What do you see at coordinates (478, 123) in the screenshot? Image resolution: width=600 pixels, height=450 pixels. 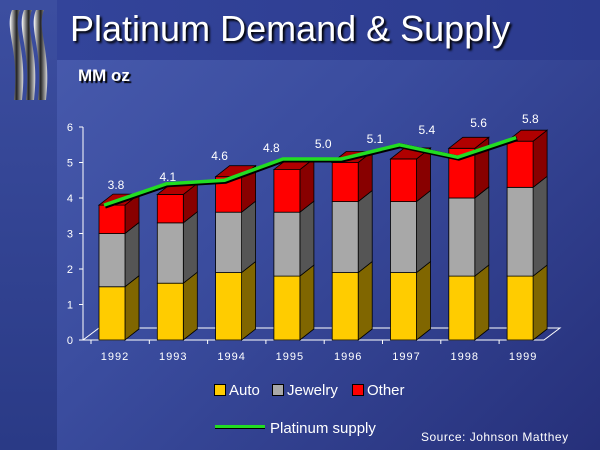 I see `data-label: 5.6` at bounding box center [478, 123].